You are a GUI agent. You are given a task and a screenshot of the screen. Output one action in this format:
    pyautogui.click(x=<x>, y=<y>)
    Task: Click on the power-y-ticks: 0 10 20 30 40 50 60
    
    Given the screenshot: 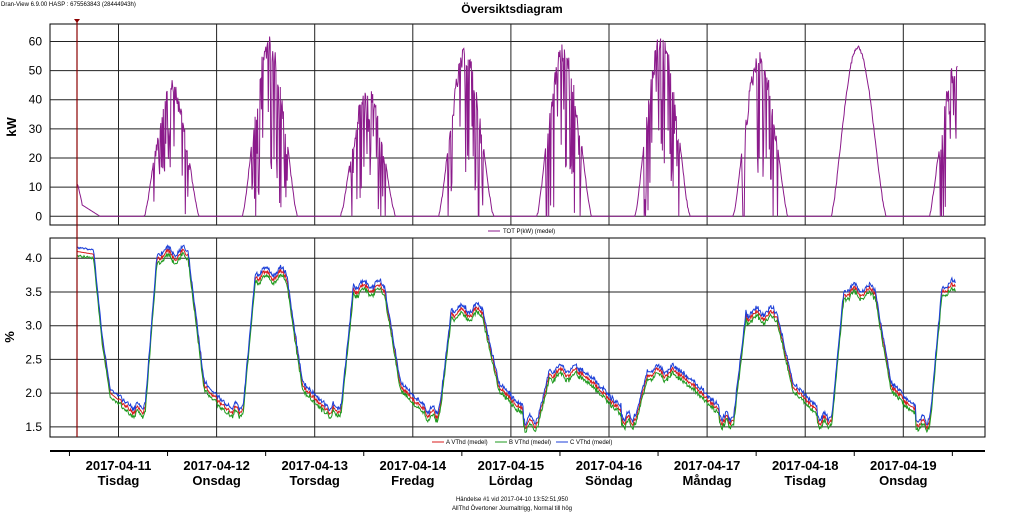 What is the action you would take?
    pyautogui.click(x=36, y=128)
    